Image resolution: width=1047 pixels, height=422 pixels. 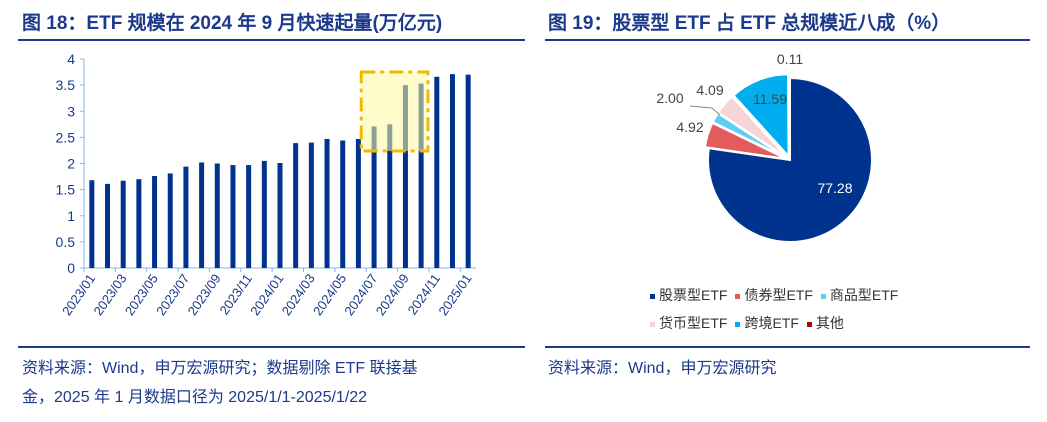 I want to click on legend-item: 跨境ETF, so click(x=767, y=323).